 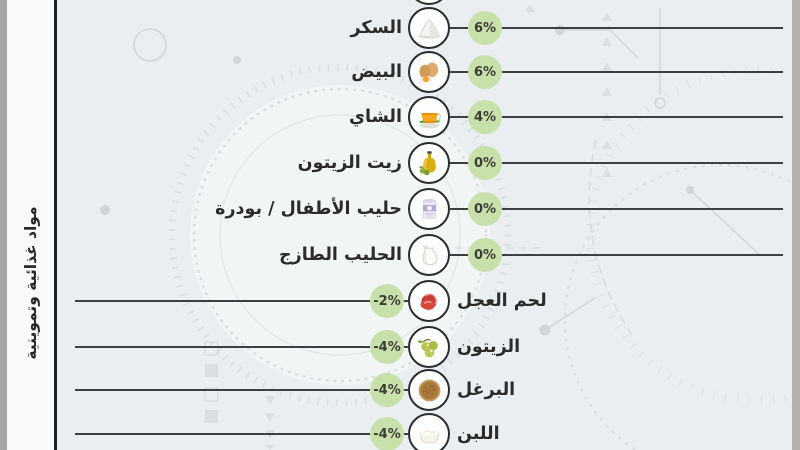 I want to click on food-name-label: لحم العجل, so click(x=502, y=301).